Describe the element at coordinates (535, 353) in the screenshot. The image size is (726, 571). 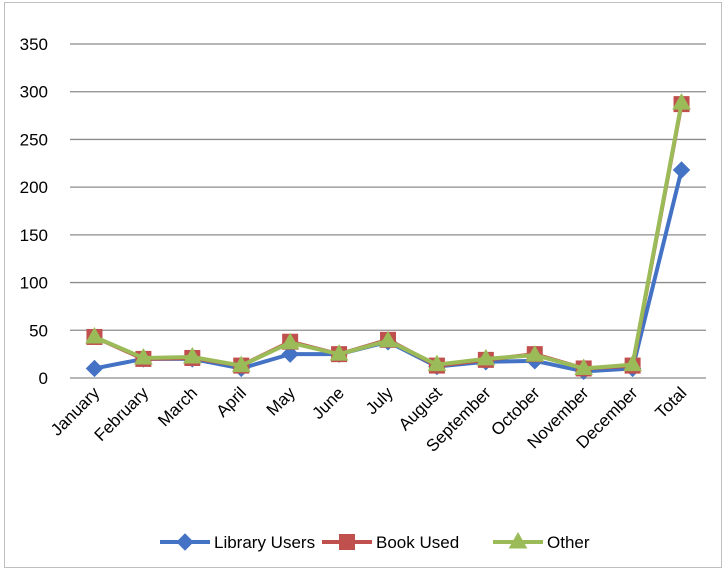
I see `point-other-october` at that location.